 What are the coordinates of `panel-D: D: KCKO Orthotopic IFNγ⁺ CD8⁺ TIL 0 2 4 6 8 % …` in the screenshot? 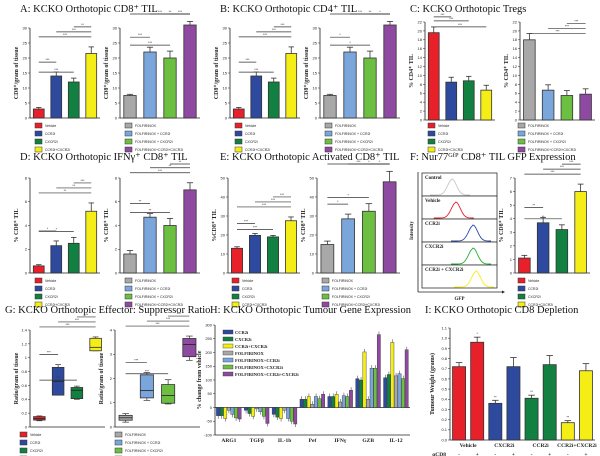 It's located at (106, 230).